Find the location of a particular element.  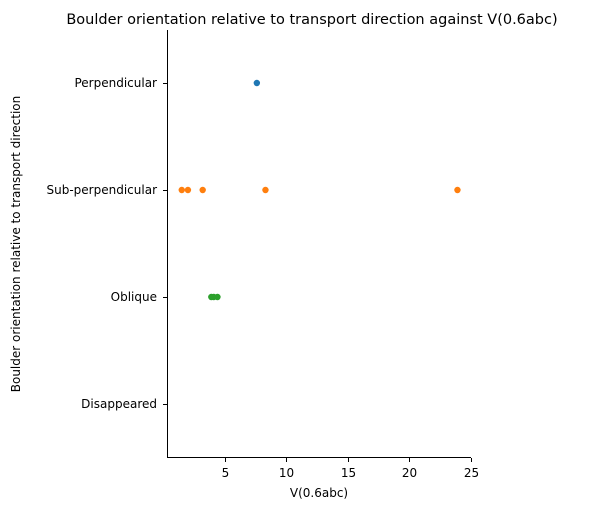

y-tick-label: Perpendicular is located at coordinates (115, 83).